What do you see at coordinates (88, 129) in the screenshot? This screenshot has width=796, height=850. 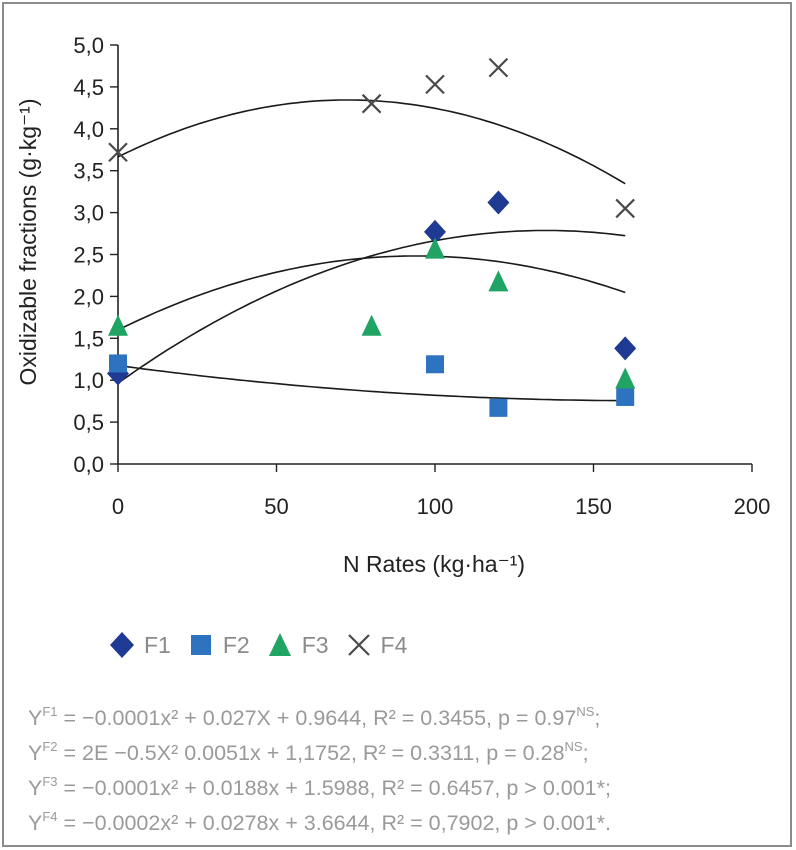 I see `y-tick-label: 4,0` at bounding box center [88, 129].